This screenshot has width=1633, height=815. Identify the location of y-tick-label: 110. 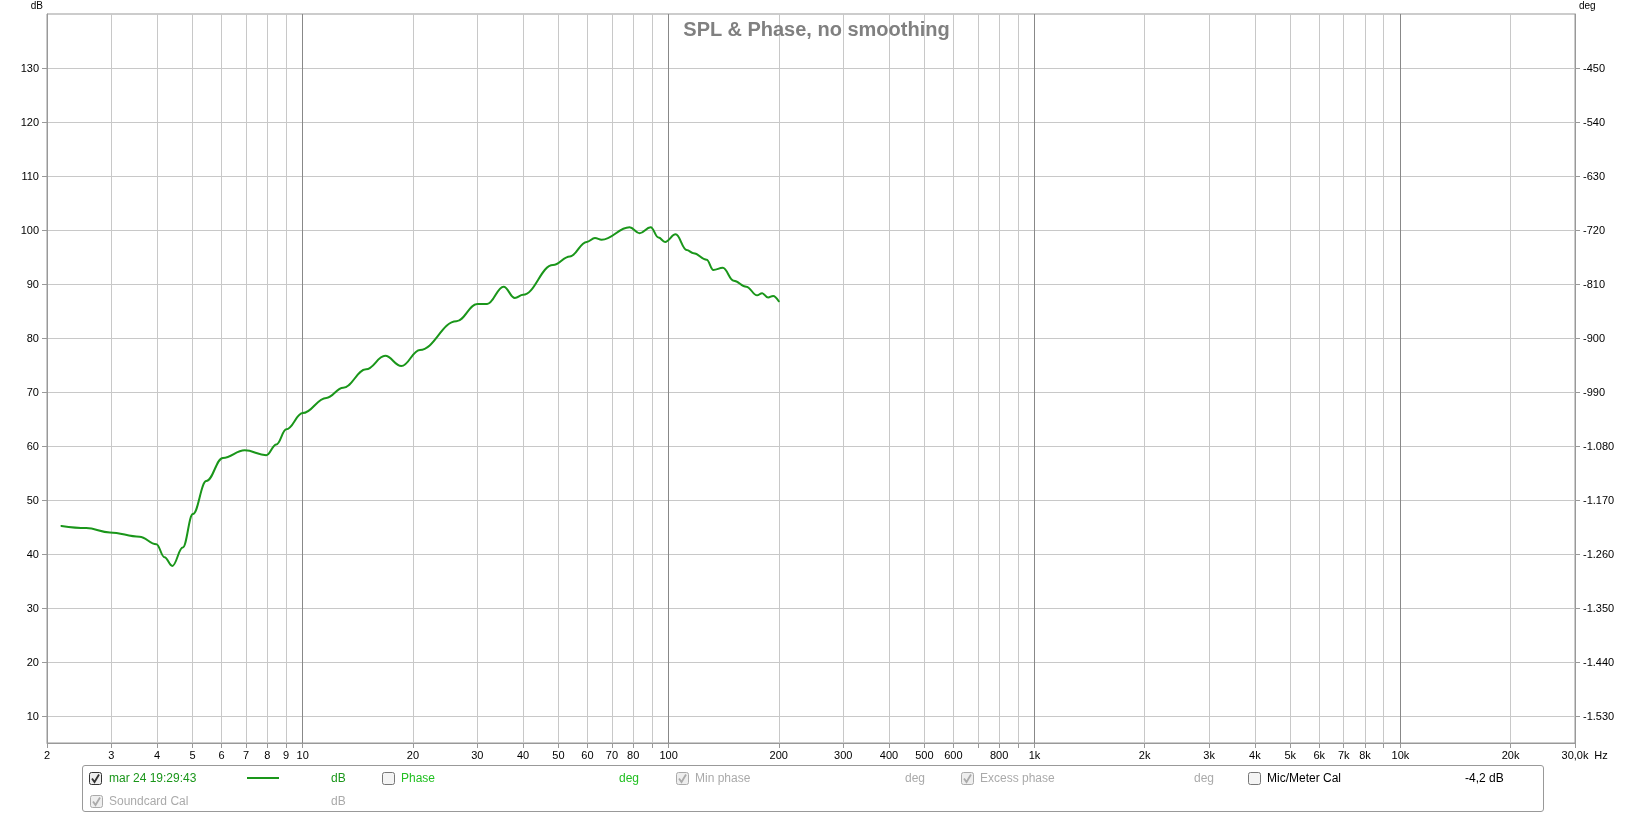
(30, 176).